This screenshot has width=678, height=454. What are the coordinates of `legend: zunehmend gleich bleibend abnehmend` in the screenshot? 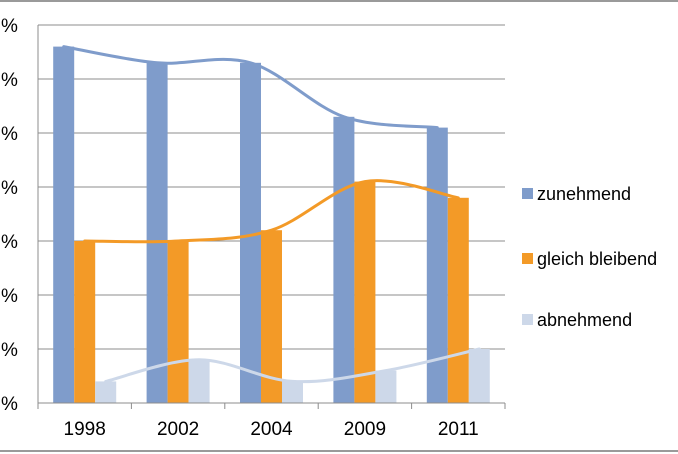 It's located at (589, 257).